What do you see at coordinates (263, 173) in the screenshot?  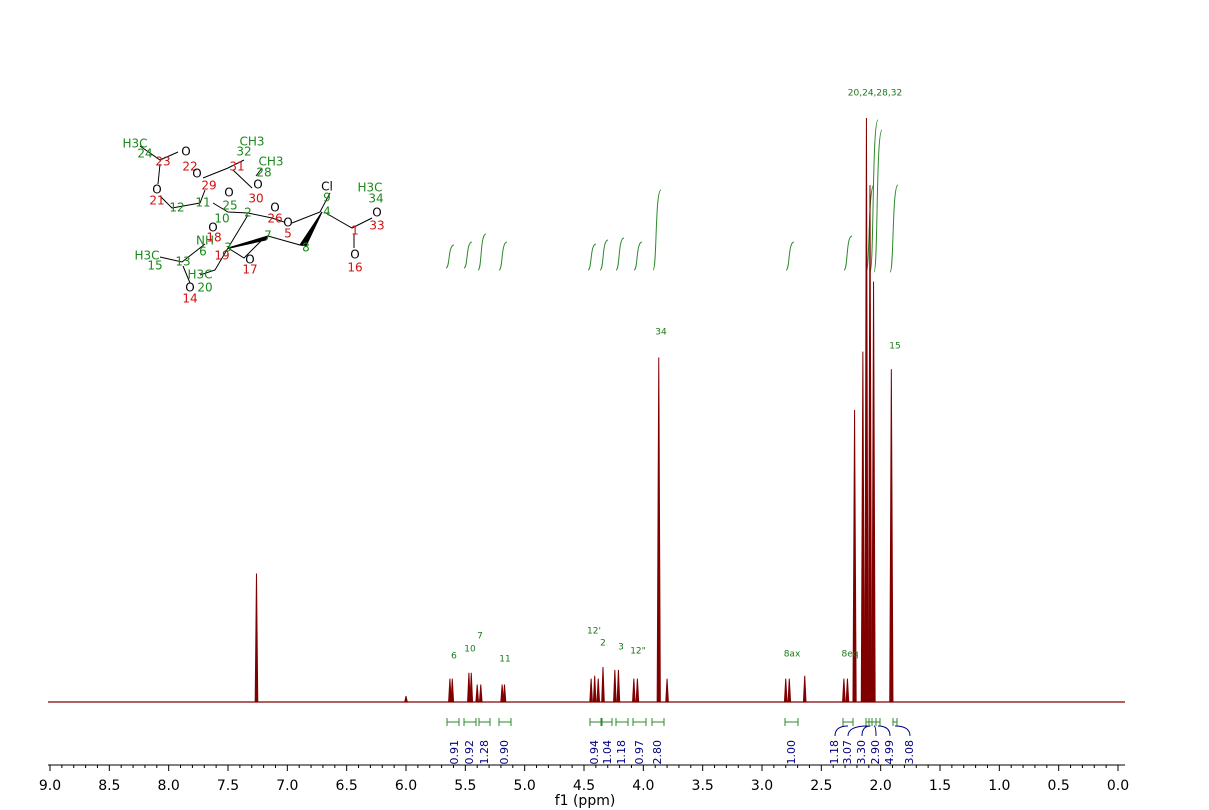 I see `atom-label: 28` at bounding box center [263, 173].